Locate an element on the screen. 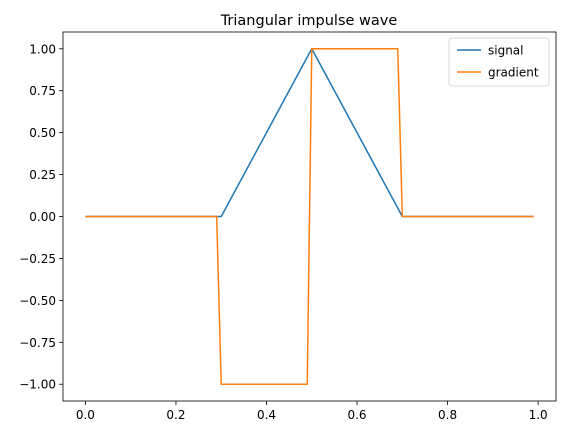 The width and height of the screenshot is (568, 435). y-axis: 1.00 0.75 0.50 0.25 0.00 −0.25 −0.50 −0.75 −1.00 is located at coordinates (41, 216).